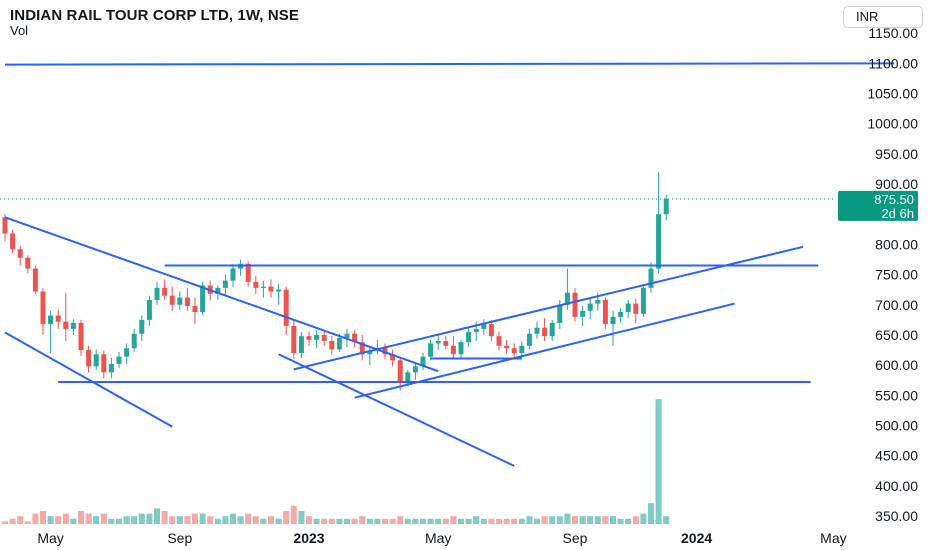 Image resolution: width=932 pixels, height=550 pixels. I want to click on trendline-resistance-top, so click(449, 64).